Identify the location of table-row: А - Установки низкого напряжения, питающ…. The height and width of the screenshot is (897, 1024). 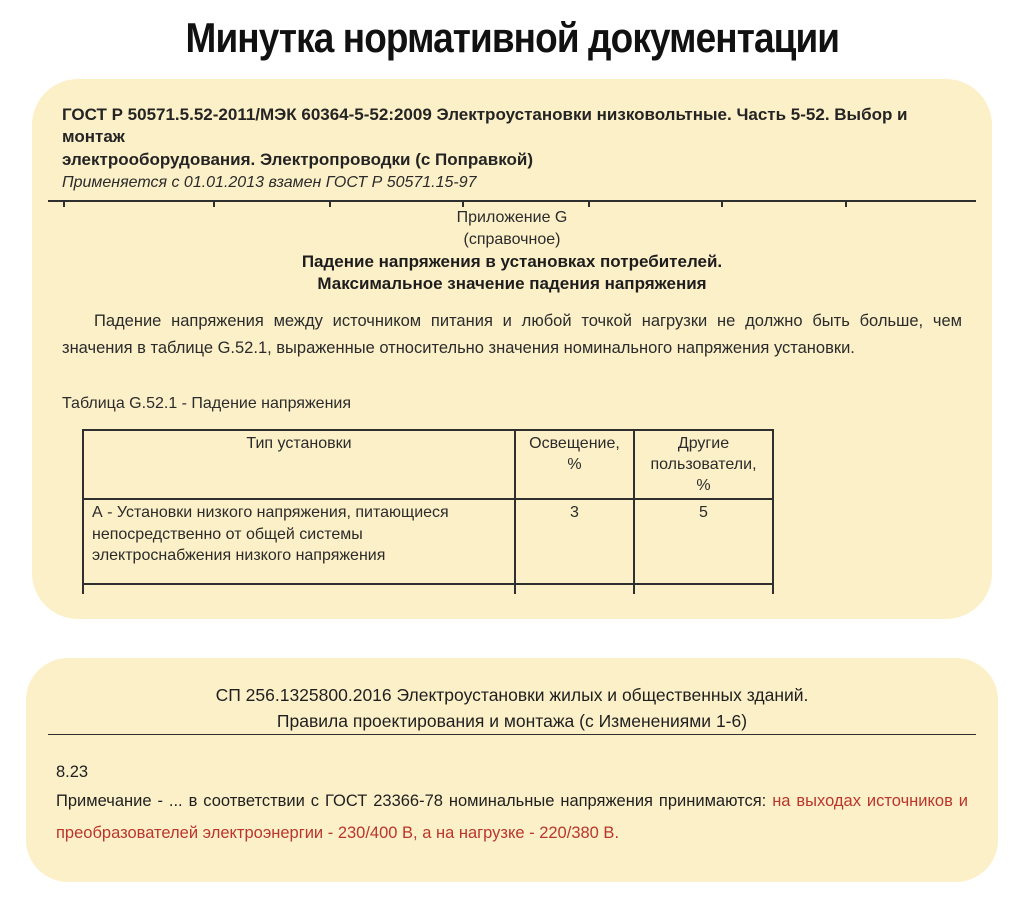
(428, 542).